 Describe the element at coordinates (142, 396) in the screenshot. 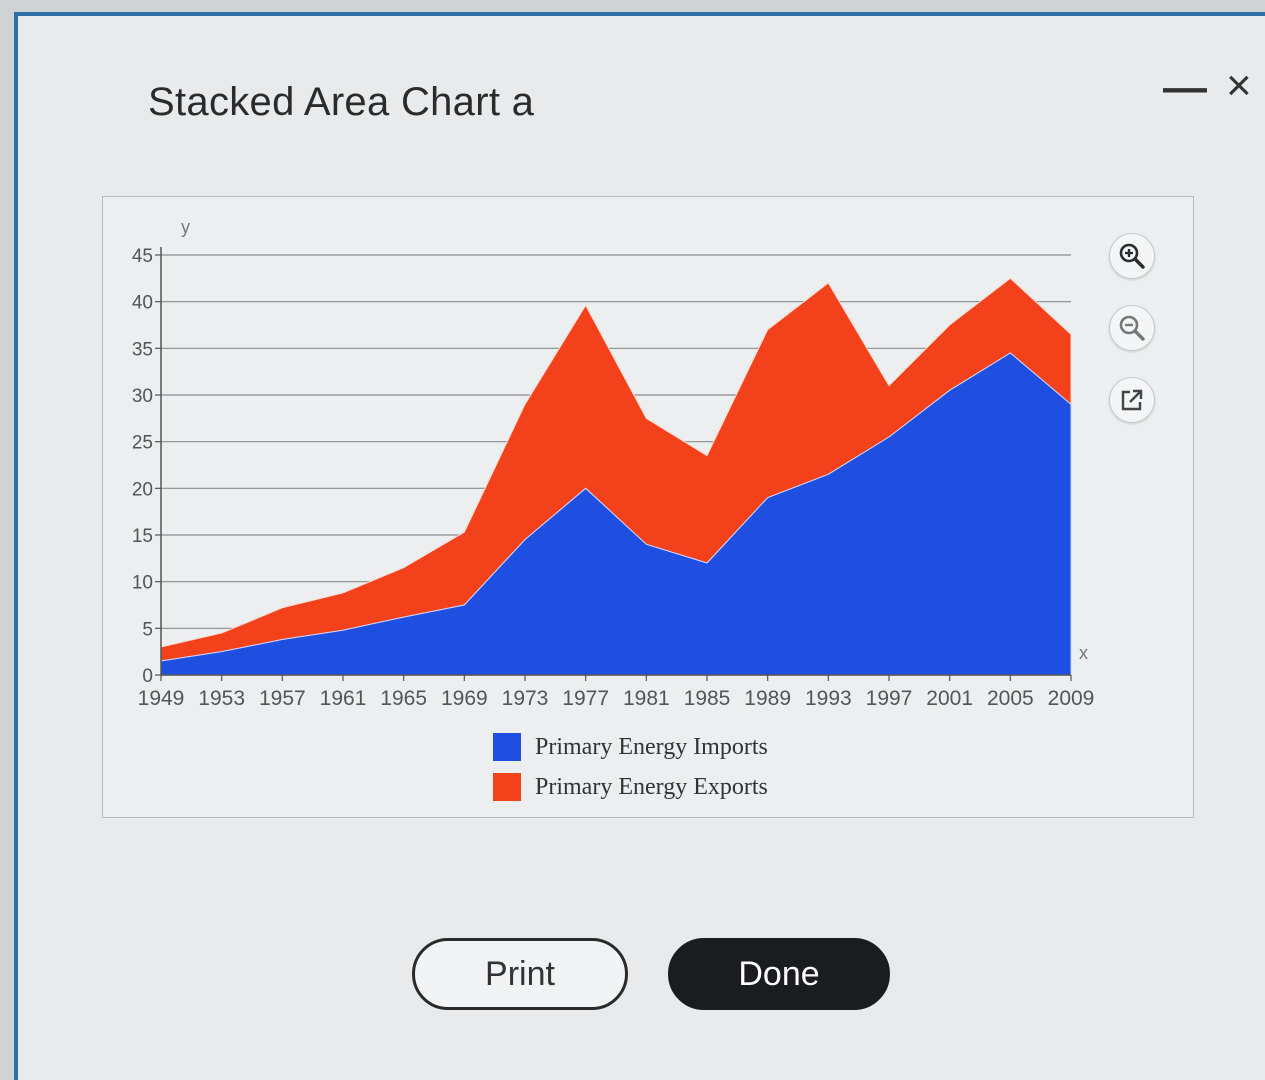

I see `y-tick-label: 30` at that location.